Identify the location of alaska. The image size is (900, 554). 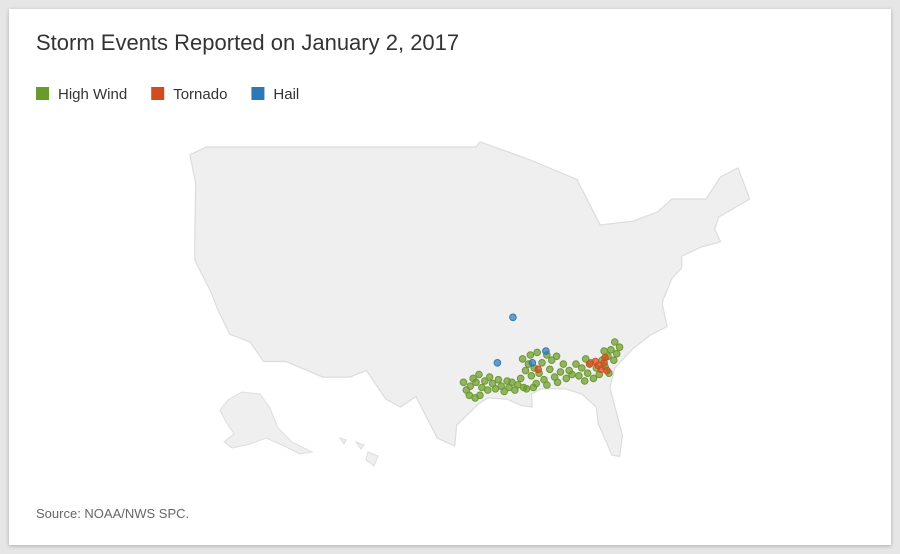
(266, 423).